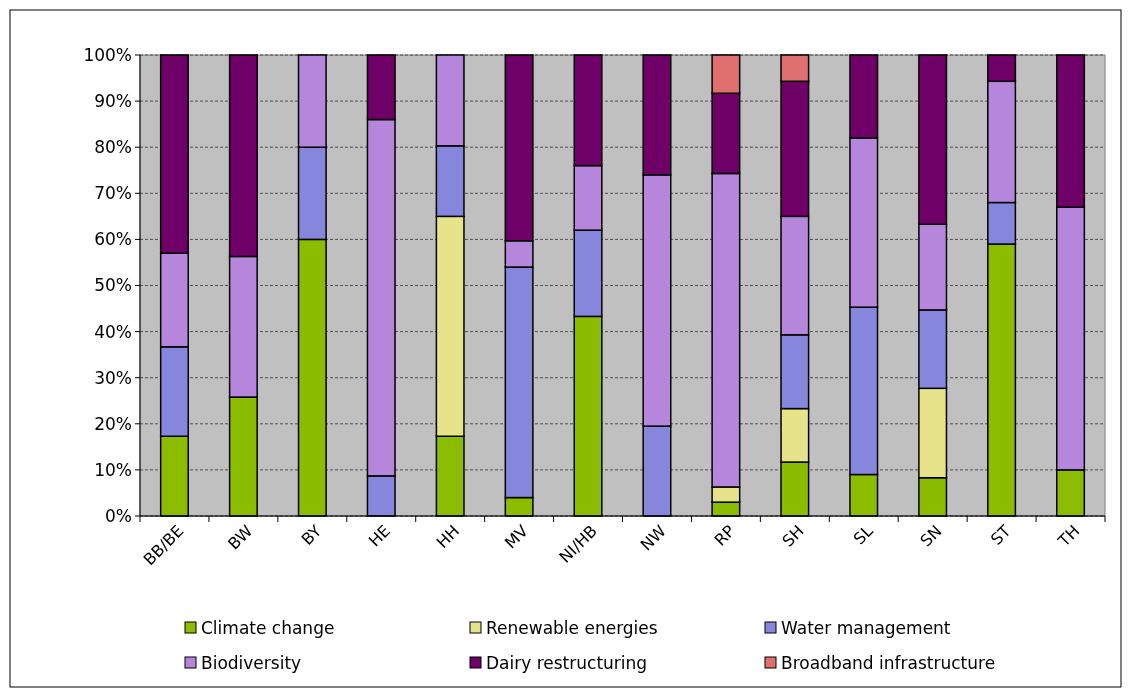  Describe the element at coordinates (863, 535) in the screenshot. I see `x-tick-label: SL` at that location.